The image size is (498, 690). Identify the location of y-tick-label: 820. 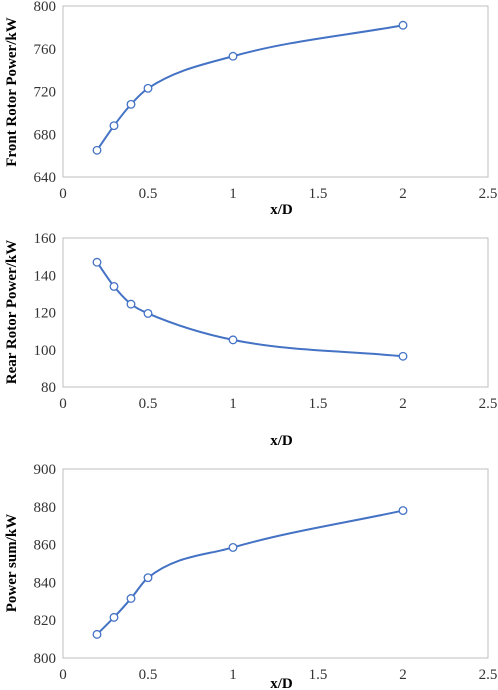
(45, 621).